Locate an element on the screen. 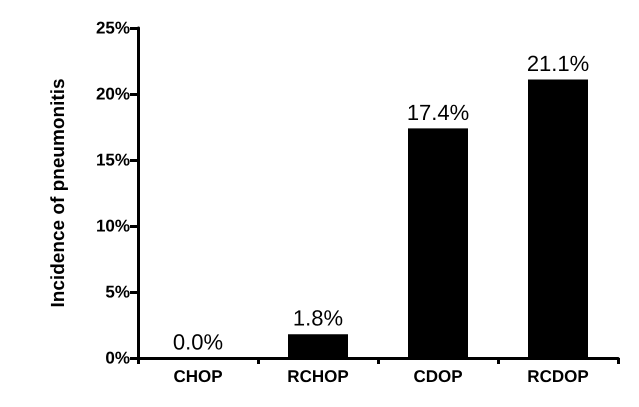 The width and height of the screenshot is (639, 407). y-tick-label: 0% is located at coordinates (117, 358).